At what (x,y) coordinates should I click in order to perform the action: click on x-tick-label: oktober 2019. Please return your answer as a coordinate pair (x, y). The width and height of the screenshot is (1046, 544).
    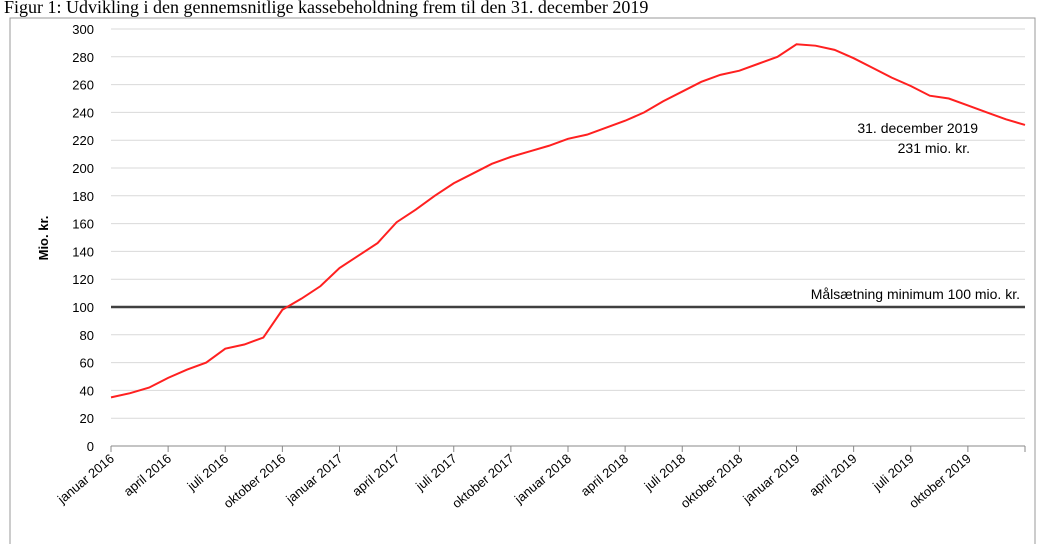
    Looking at the image, I should click on (940, 481).